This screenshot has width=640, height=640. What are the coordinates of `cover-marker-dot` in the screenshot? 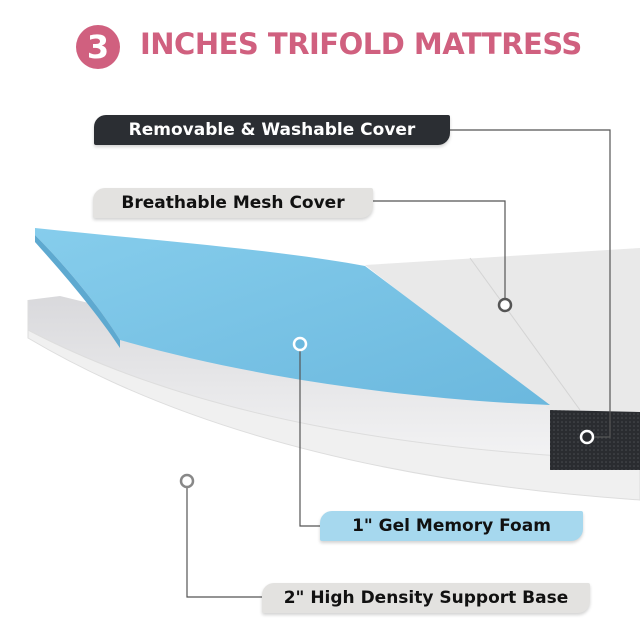 It's located at (587, 437).